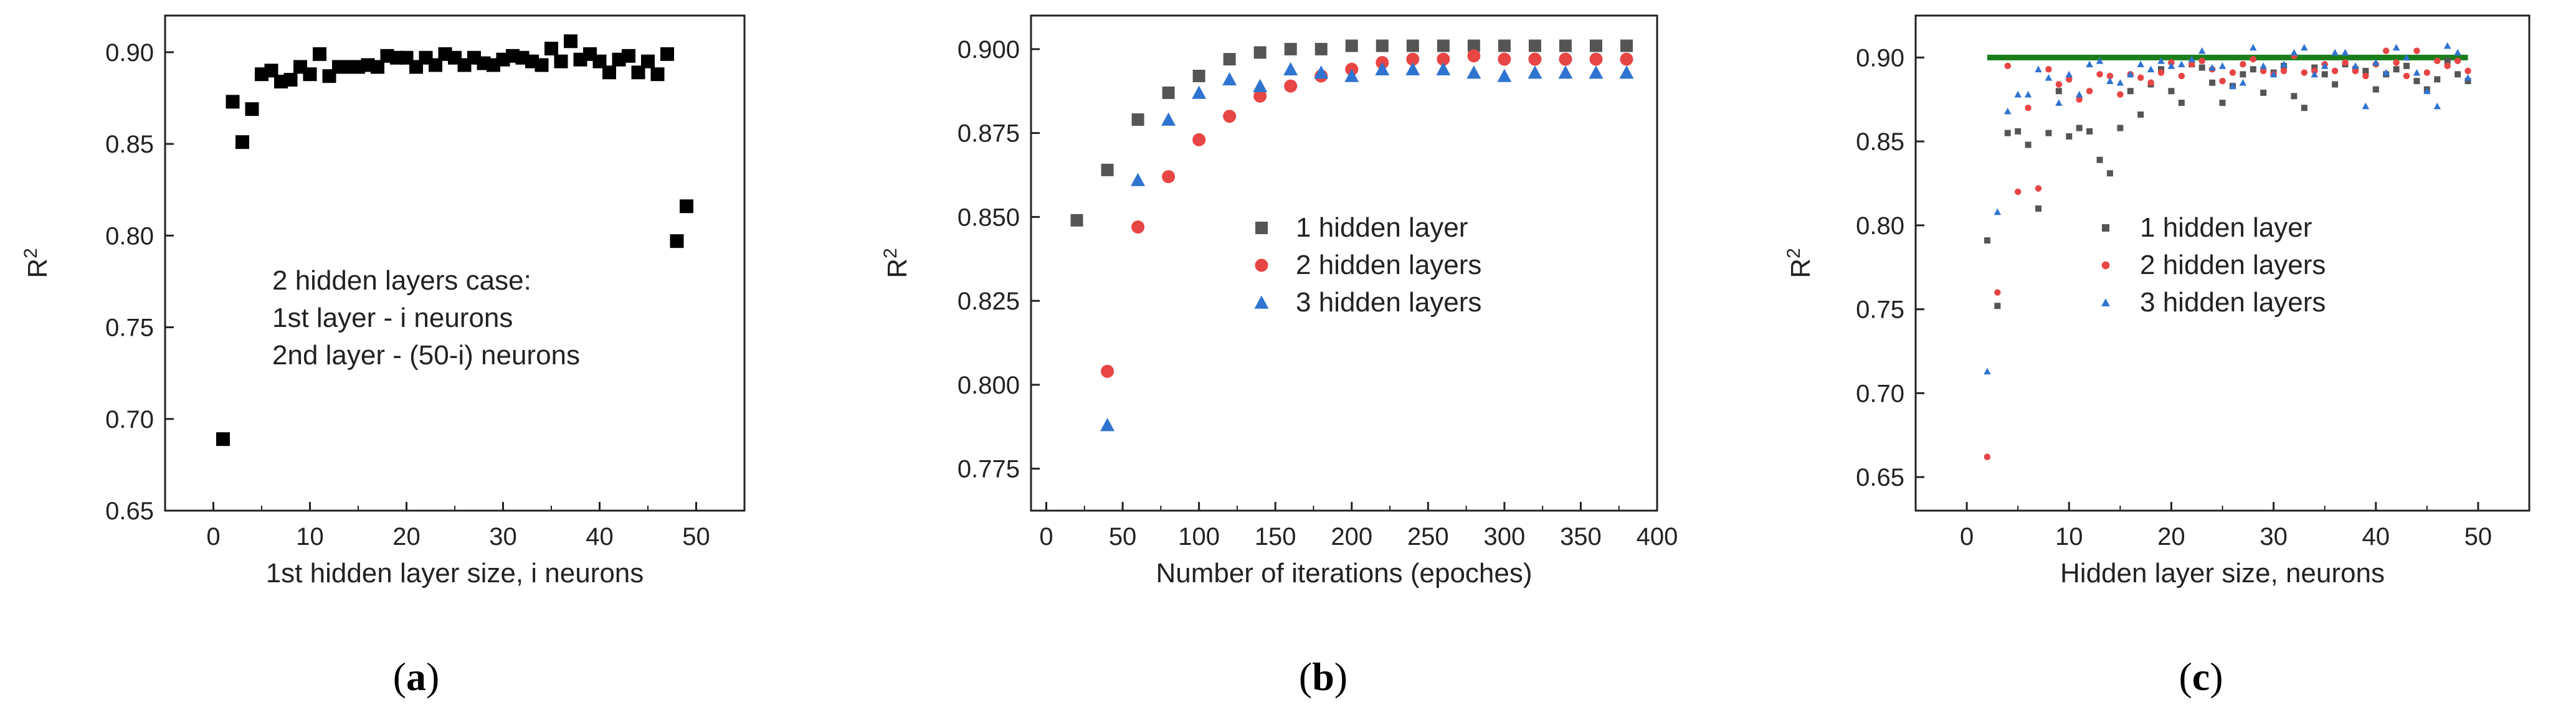 Image resolution: width=2576 pixels, height=718 pixels. What do you see at coordinates (989, 301) in the screenshot?
I see `y-tick-label-b: 0.825` at bounding box center [989, 301].